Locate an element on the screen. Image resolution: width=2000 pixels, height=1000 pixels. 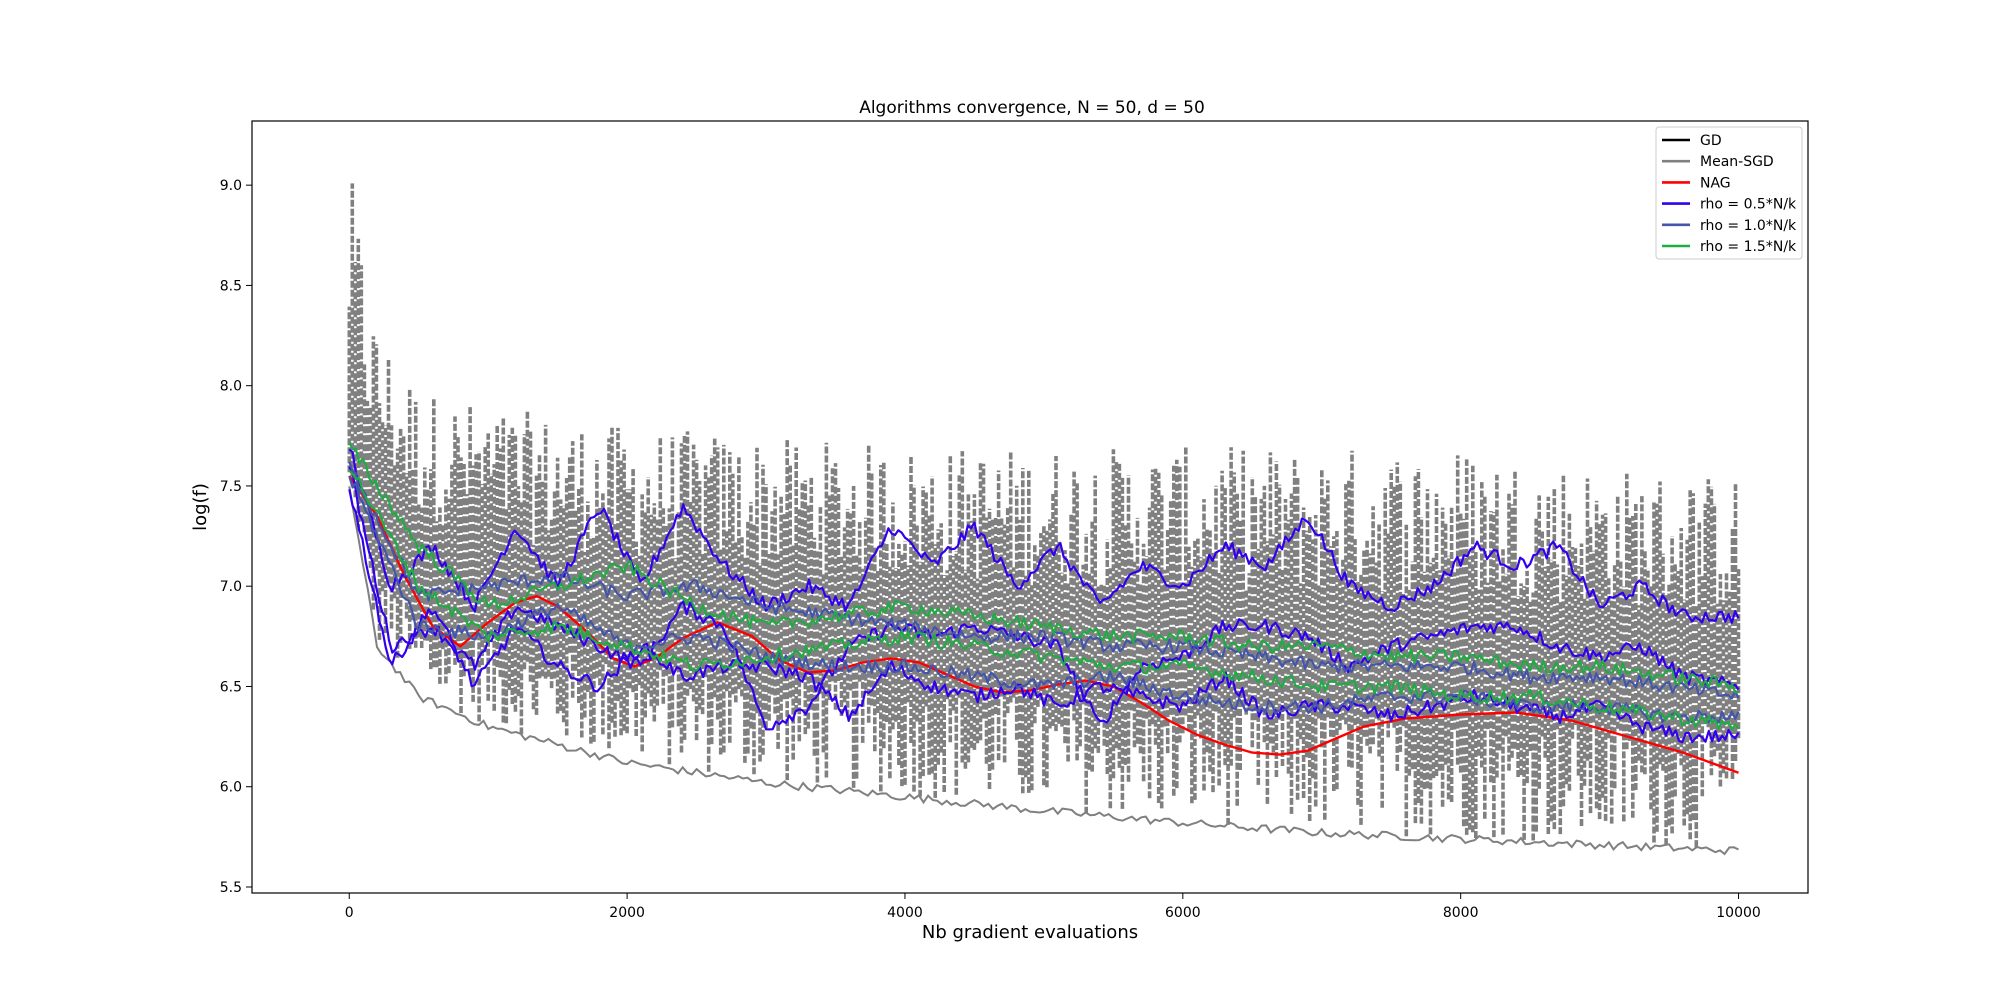
x-tick-label: 10000 is located at coordinates (1738, 913).